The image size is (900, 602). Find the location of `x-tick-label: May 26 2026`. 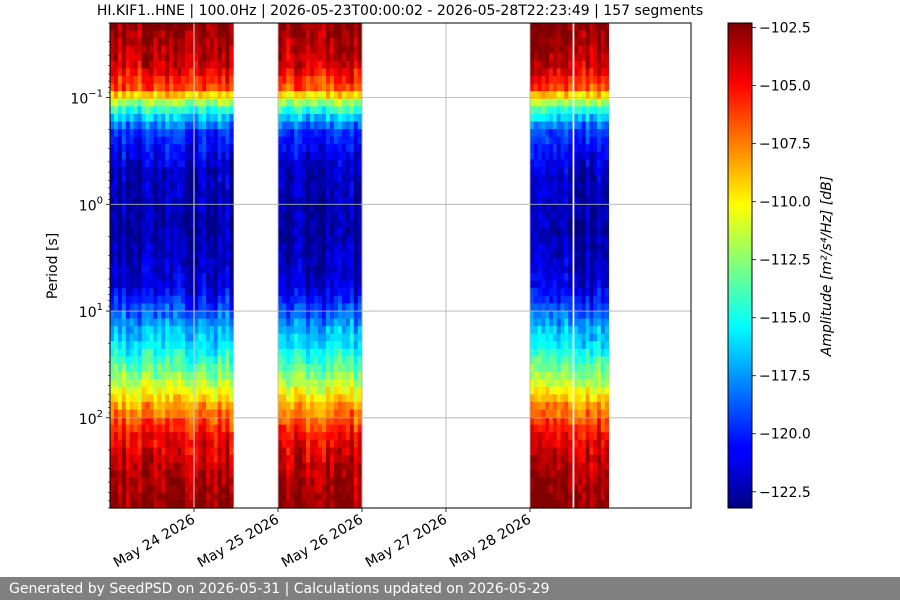

x-tick-label: May 26 2026 is located at coordinates (322, 542).